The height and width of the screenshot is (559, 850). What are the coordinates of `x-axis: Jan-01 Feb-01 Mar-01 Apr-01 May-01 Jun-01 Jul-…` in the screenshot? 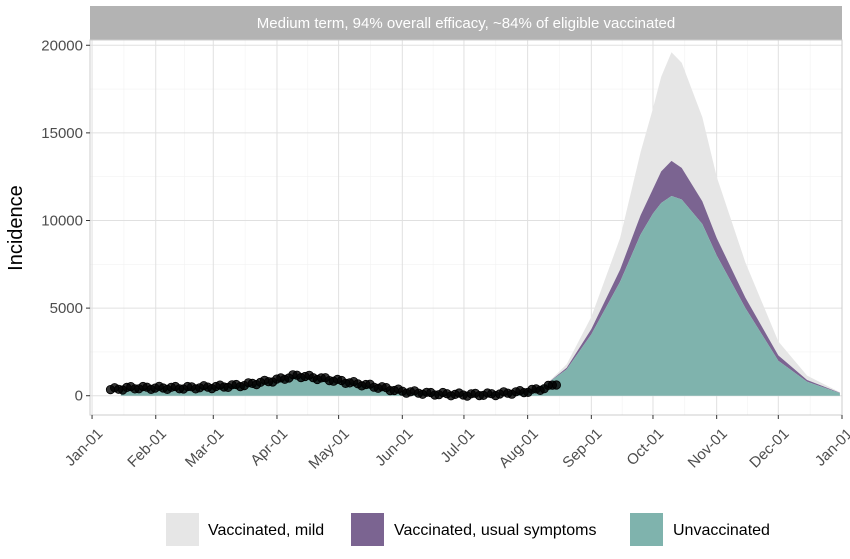 It's located at (456, 444).